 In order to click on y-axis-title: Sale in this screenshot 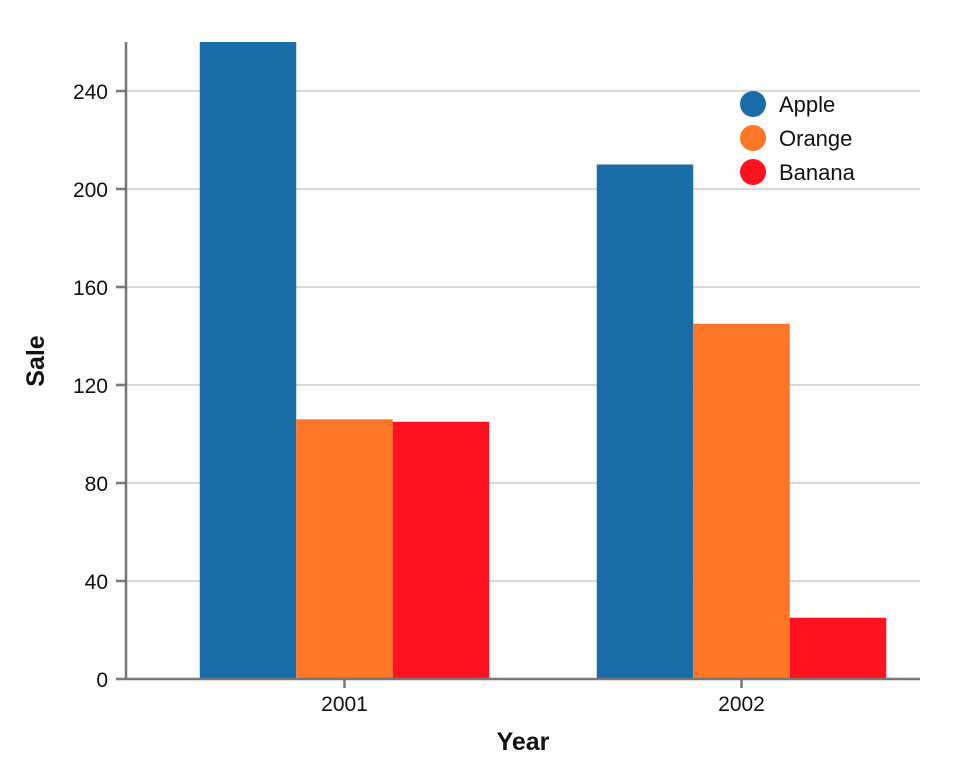, I will do `click(36, 361)`.